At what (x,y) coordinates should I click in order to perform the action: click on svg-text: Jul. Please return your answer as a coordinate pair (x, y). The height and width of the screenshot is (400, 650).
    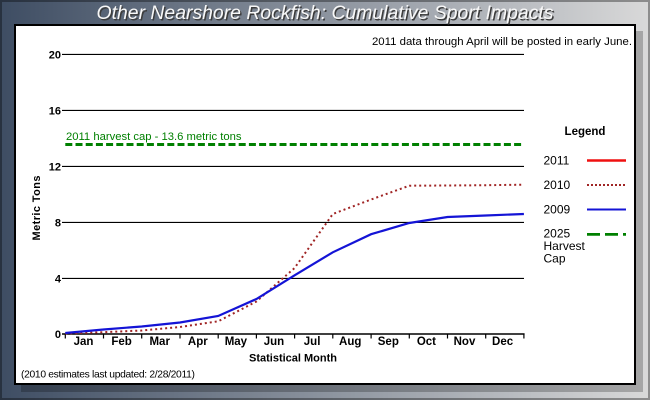
    Looking at the image, I should click on (312, 342).